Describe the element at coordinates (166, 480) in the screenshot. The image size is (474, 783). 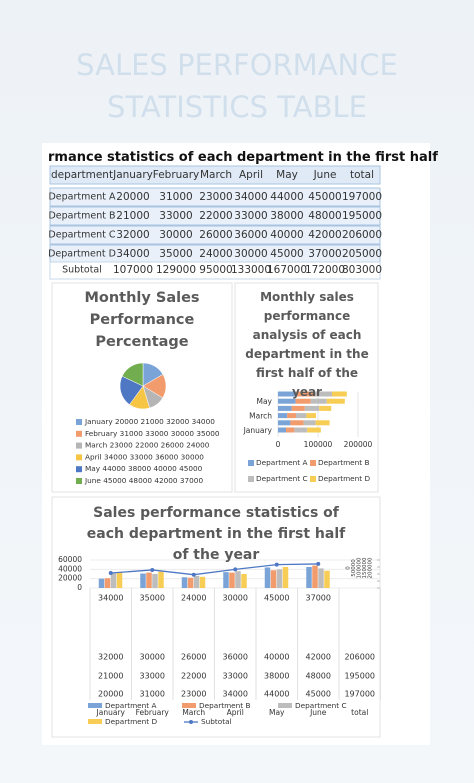
I see `legend-value: 42000` at that location.